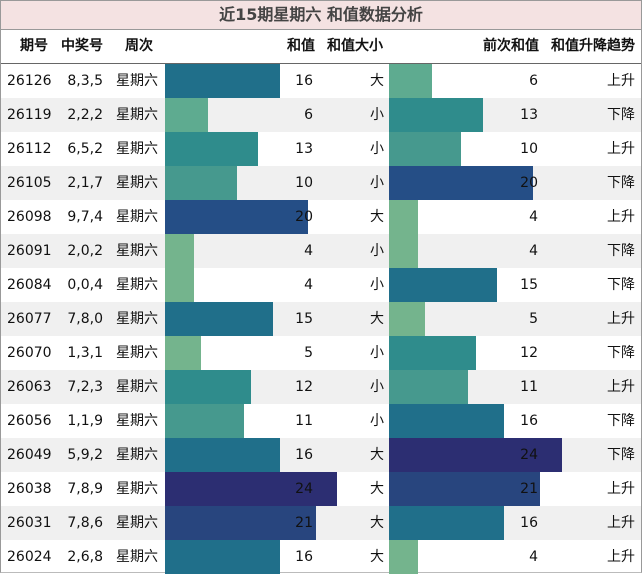  I want to click on sum-cell: 4, so click(308, 251).